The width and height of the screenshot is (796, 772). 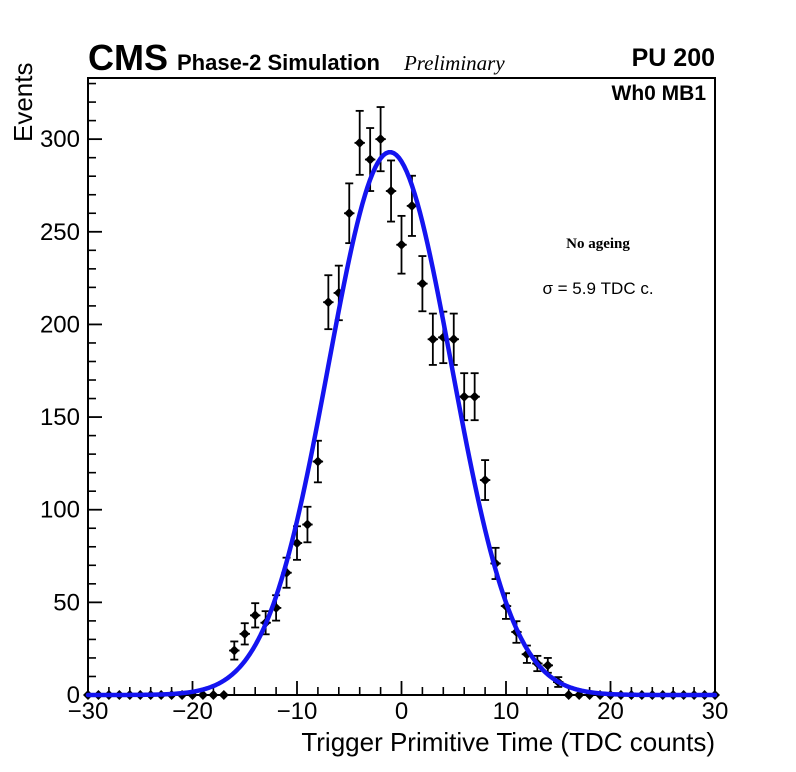 What do you see at coordinates (73, 695) in the screenshot?
I see `y-tick-label: 0` at bounding box center [73, 695].